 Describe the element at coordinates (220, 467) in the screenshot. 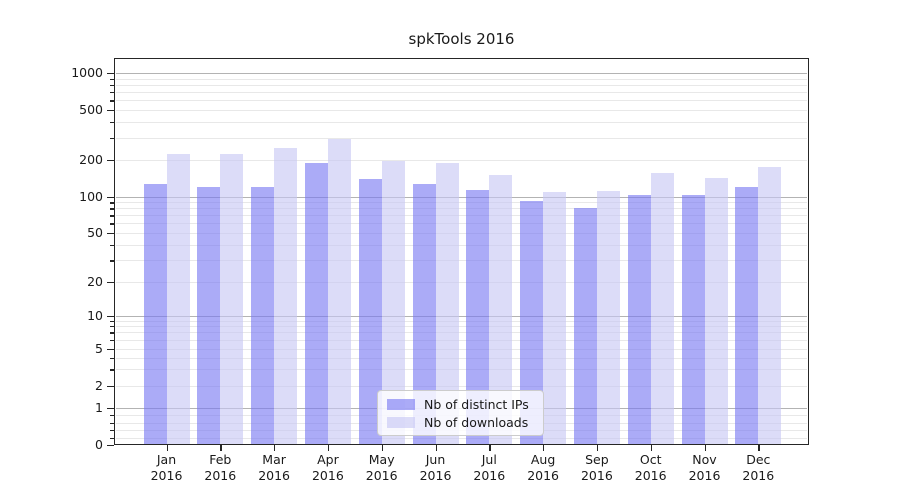

I see `x-tick-label: Feb 2016` at that location.